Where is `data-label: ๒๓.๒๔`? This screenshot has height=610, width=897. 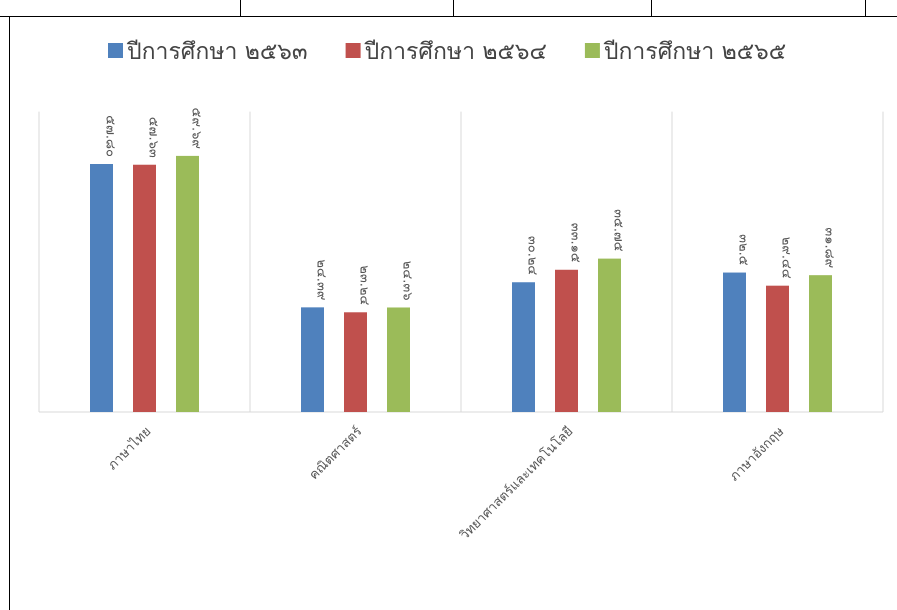 data-label: ๒๓.๒๔ is located at coordinates (364, 285).